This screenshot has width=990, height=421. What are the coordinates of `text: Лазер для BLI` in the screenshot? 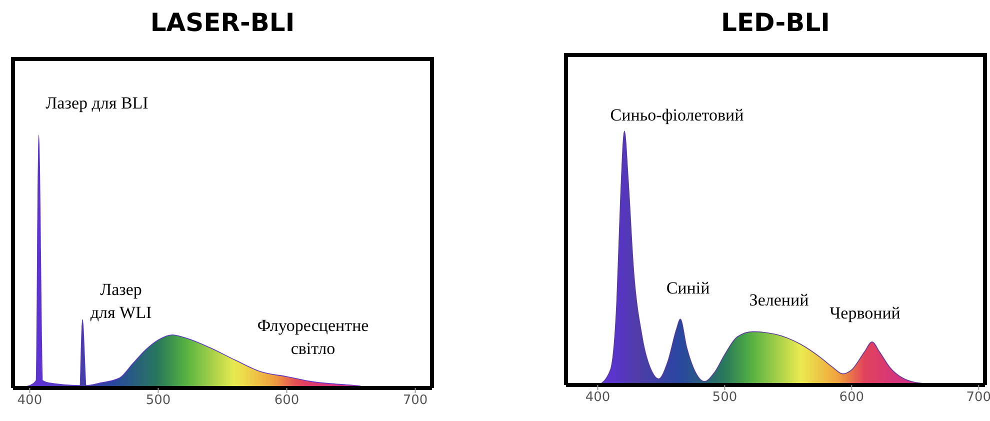 It's located at (97, 103).